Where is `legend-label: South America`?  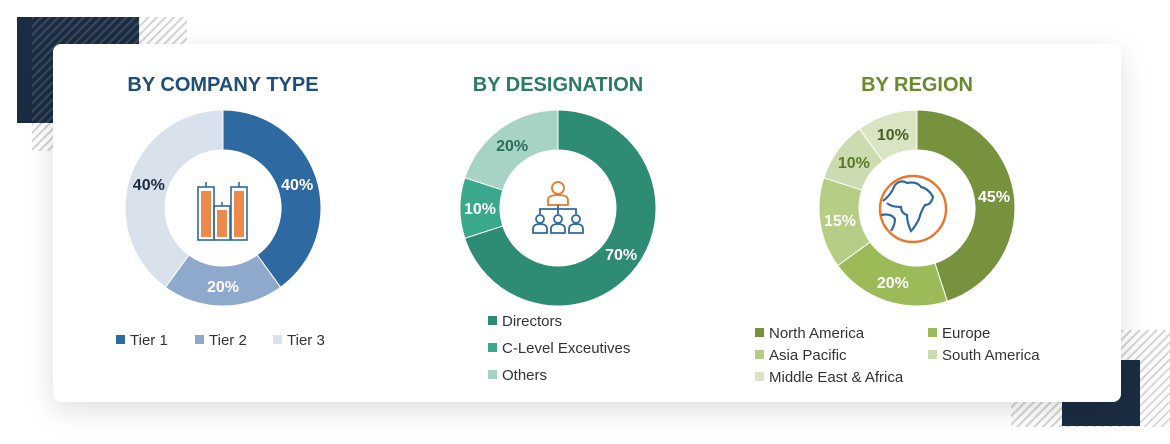 legend-label: South America is located at coordinates (991, 355).